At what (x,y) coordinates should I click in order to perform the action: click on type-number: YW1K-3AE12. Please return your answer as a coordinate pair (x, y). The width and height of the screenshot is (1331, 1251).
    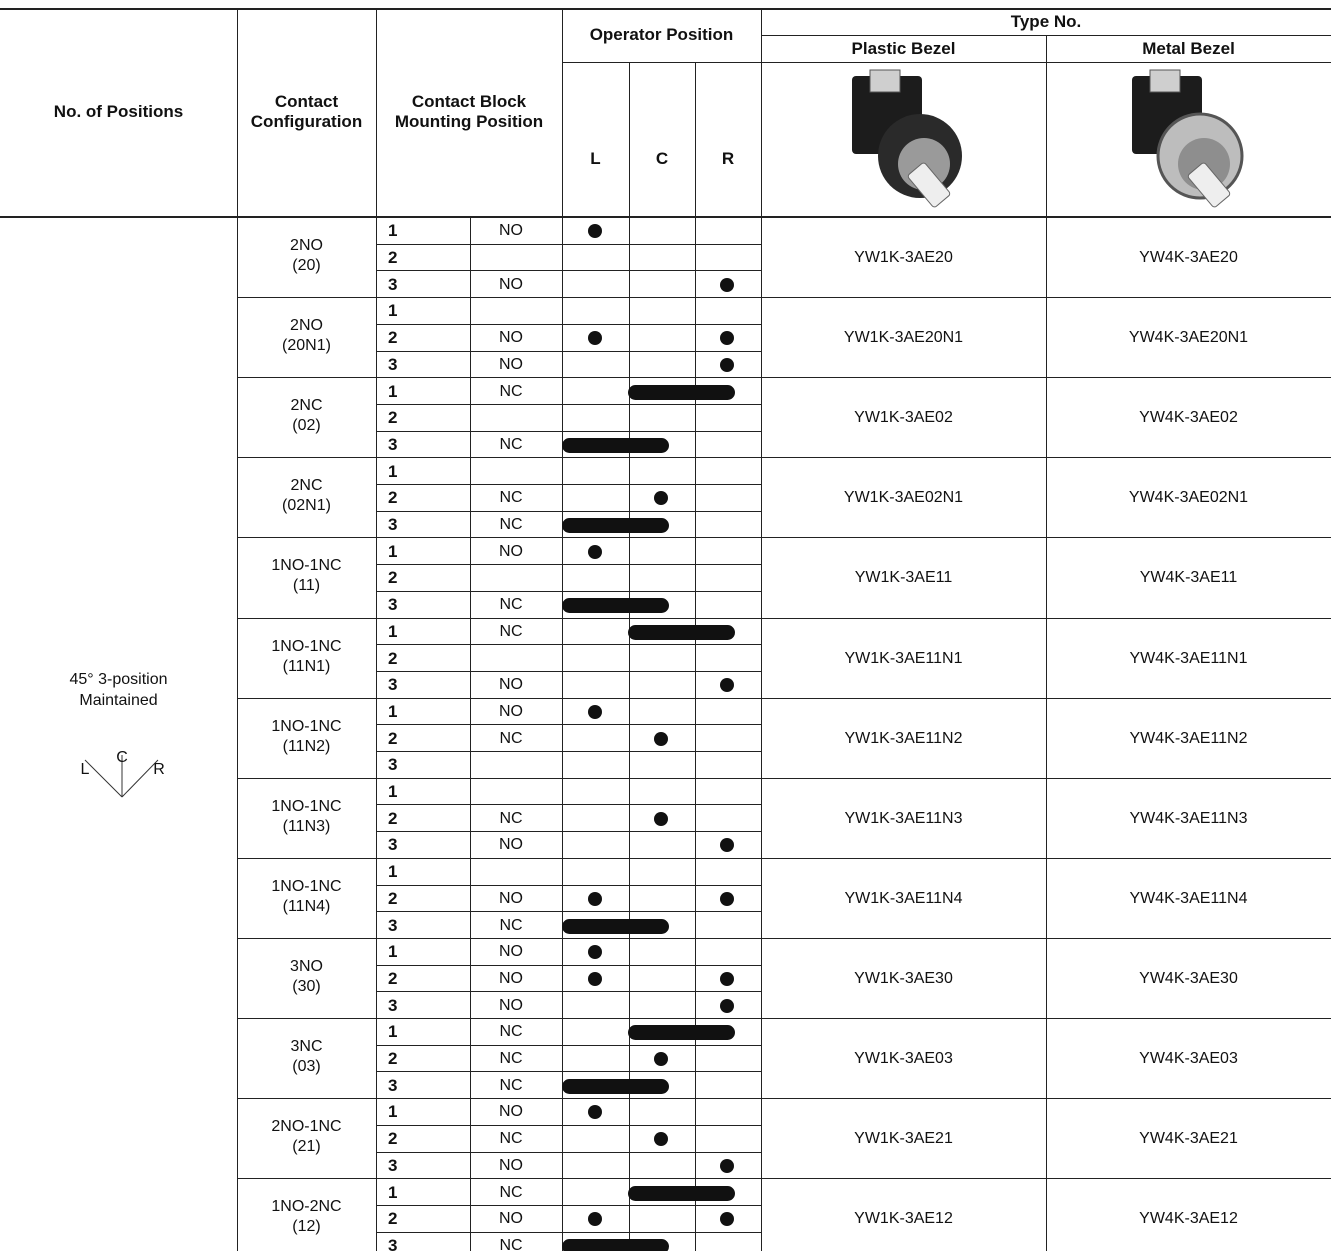
    Looking at the image, I should click on (903, 1219).